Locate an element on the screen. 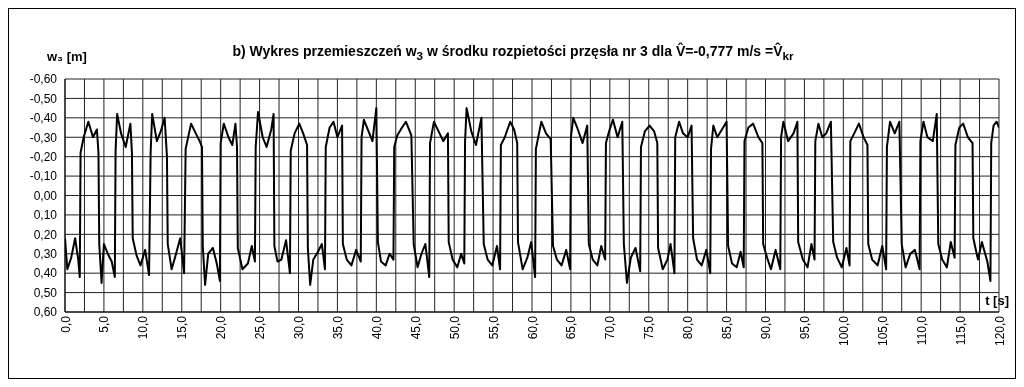  x-tick-label: 80,0 is located at coordinates (688, 327).